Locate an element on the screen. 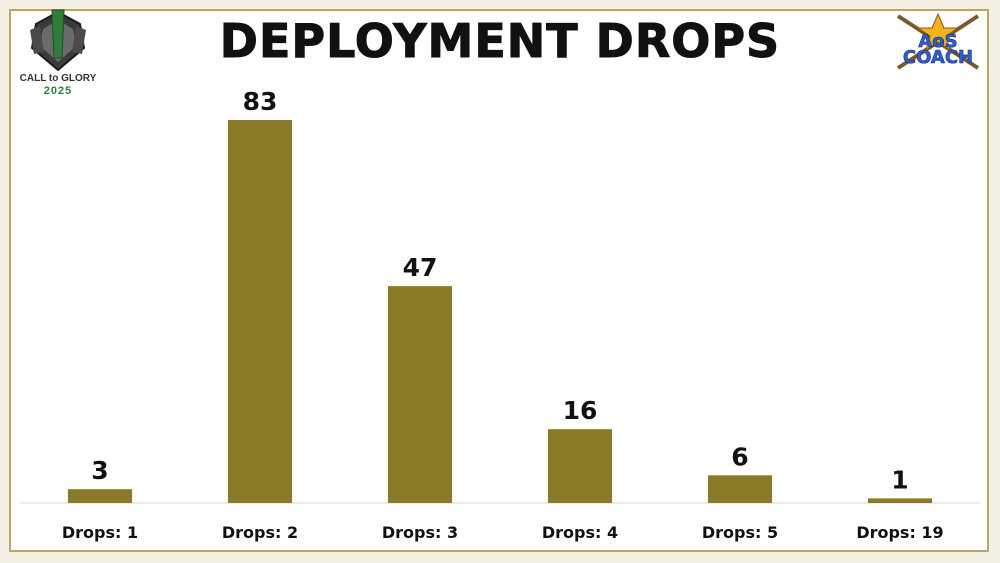 Image resolution: width=1000 pixels, height=563 pixels. category-label-6: Drops: 19 is located at coordinates (899, 532).